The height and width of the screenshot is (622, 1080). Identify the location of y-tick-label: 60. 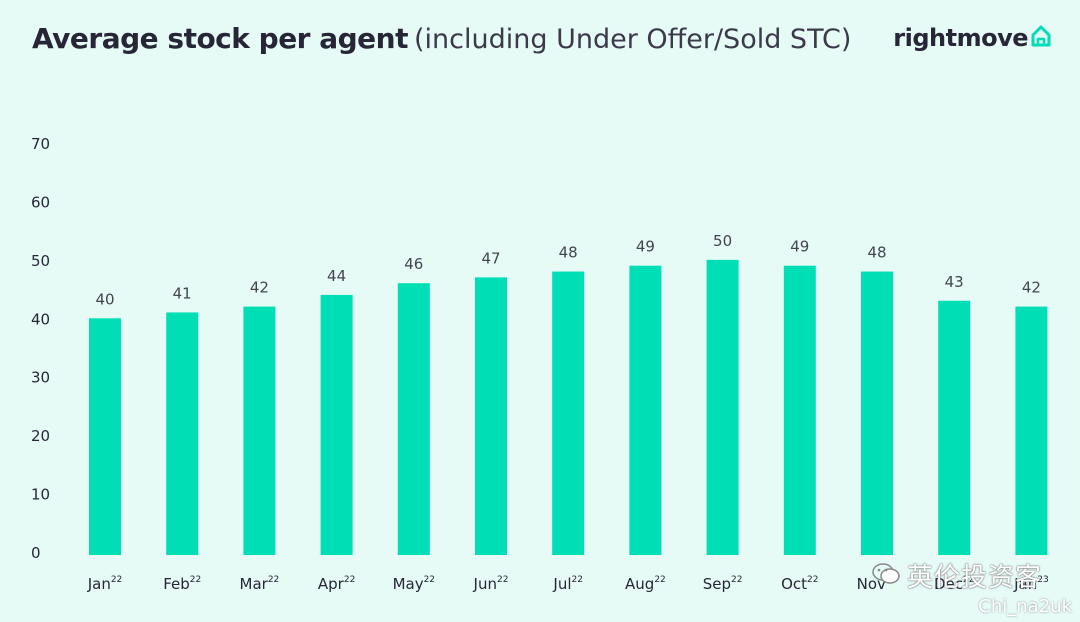
(40, 202).